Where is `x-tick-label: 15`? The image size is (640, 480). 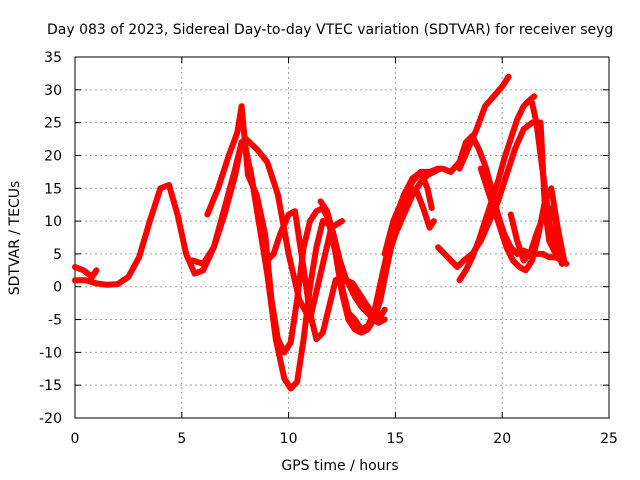
x-tick-label: 15 is located at coordinates (395, 439).